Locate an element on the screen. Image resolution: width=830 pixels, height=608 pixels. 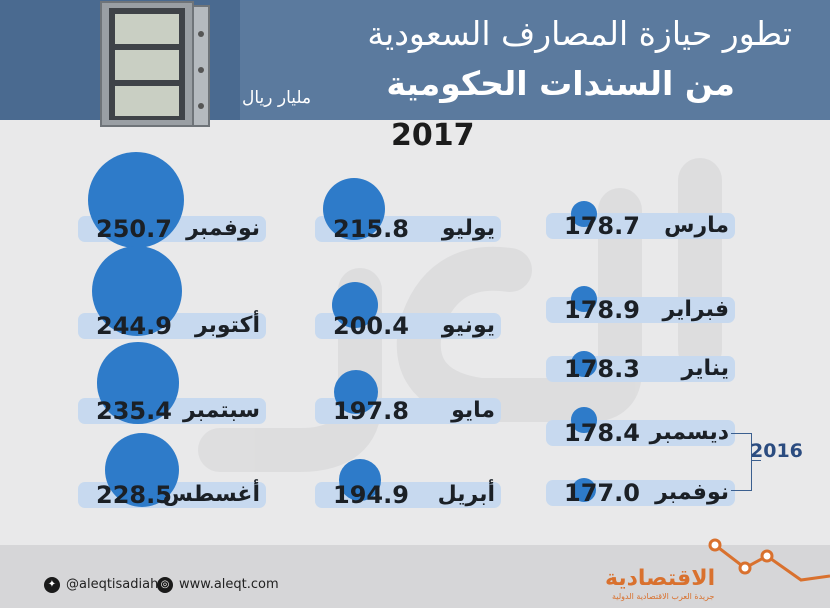
value-label: 177.0 is located at coordinates (602, 493).